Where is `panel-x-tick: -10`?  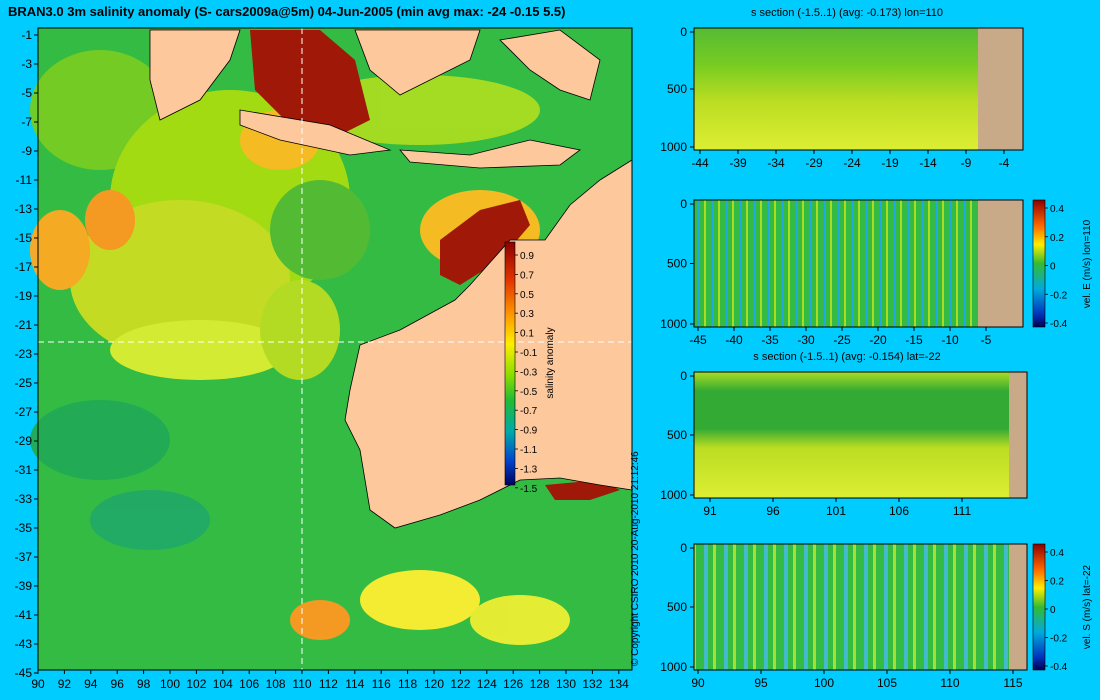
panel-x-tick: -10 is located at coordinates (950, 340).